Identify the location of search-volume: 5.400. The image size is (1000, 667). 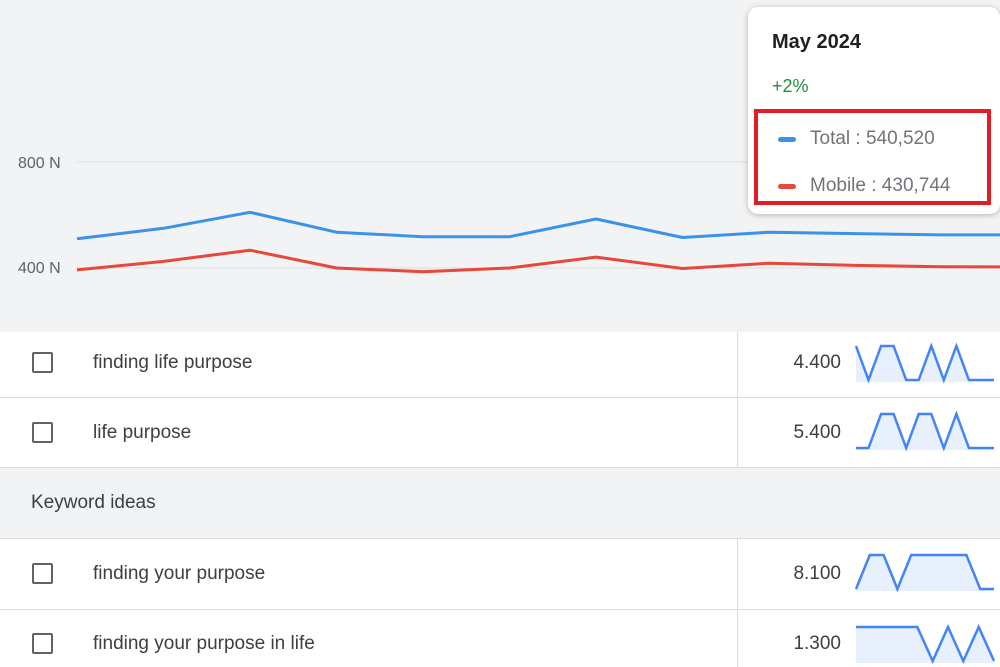
(817, 432).